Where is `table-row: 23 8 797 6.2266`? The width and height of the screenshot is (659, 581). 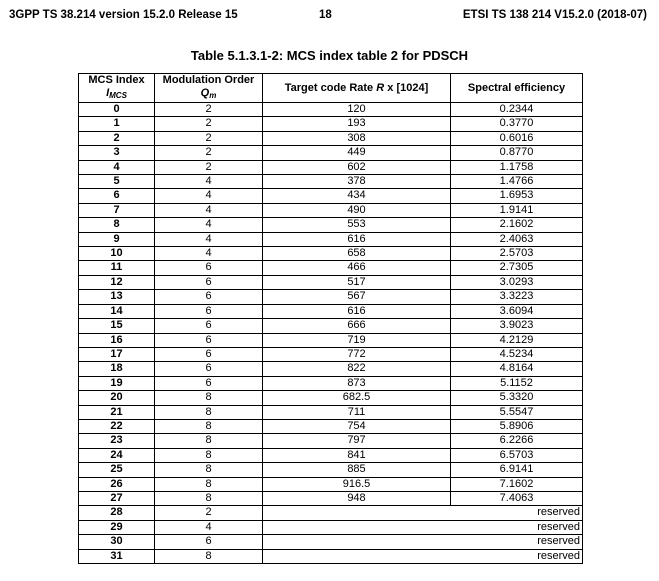
table-row: 23 8 797 6.2266 is located at coordinates (330, 441).